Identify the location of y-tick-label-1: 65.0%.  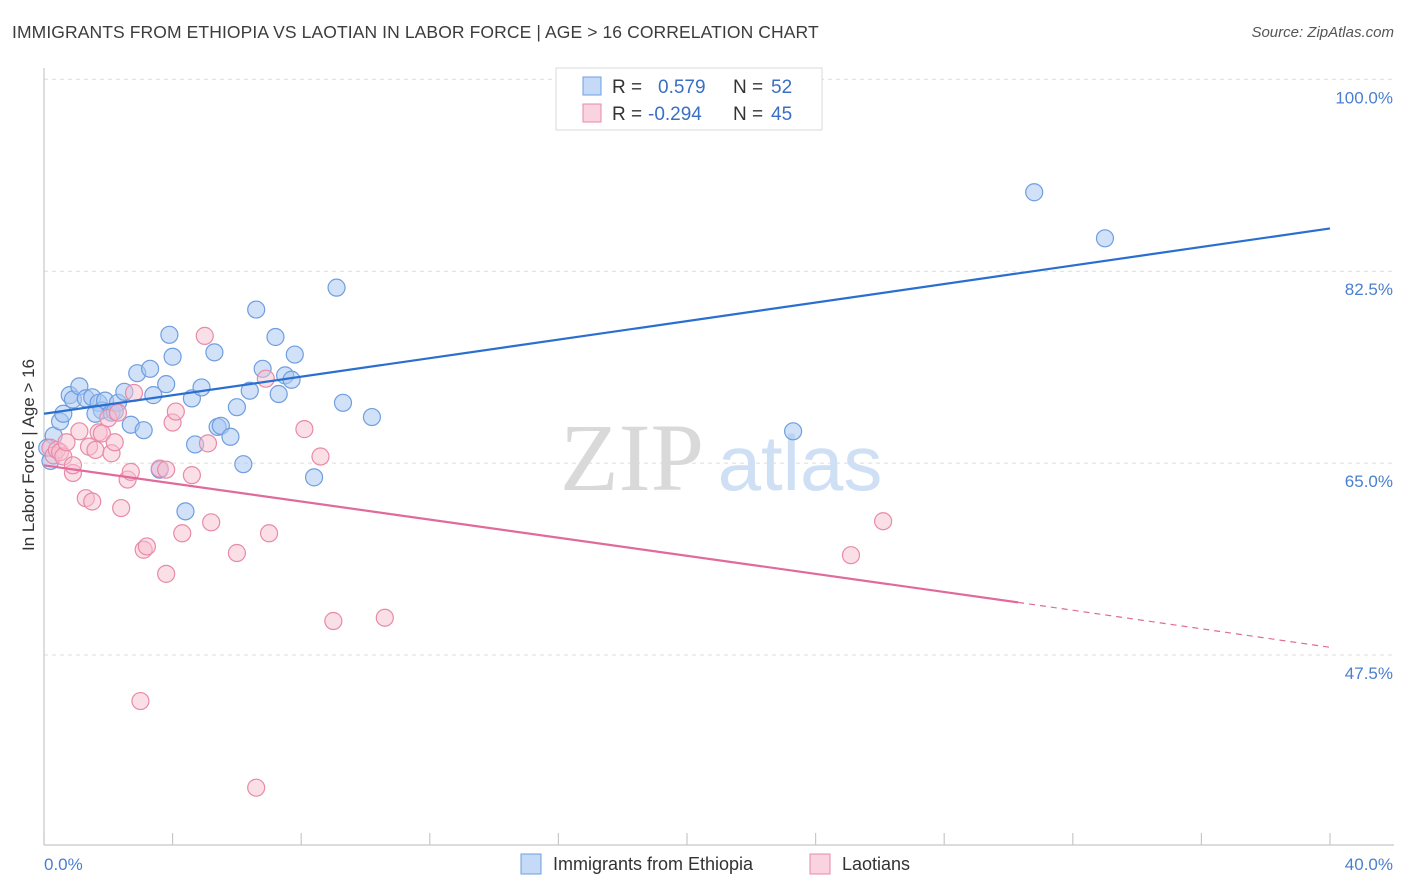
(1369, 481).